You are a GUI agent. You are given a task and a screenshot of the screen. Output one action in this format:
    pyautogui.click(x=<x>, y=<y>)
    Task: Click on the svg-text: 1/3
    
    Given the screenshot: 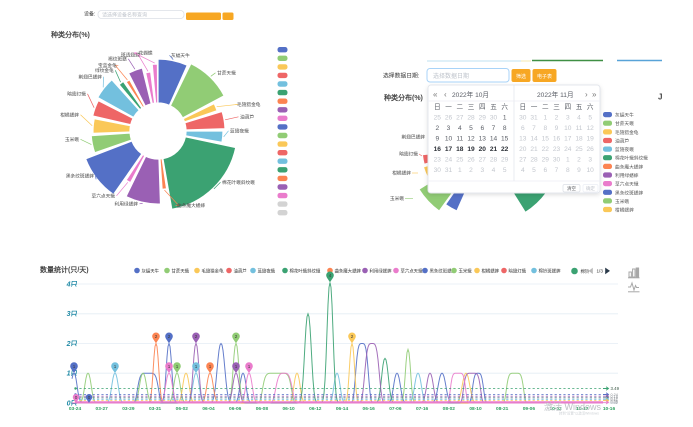 What is the action you would take?
    pyautogui.click(x=600, y=271)
    